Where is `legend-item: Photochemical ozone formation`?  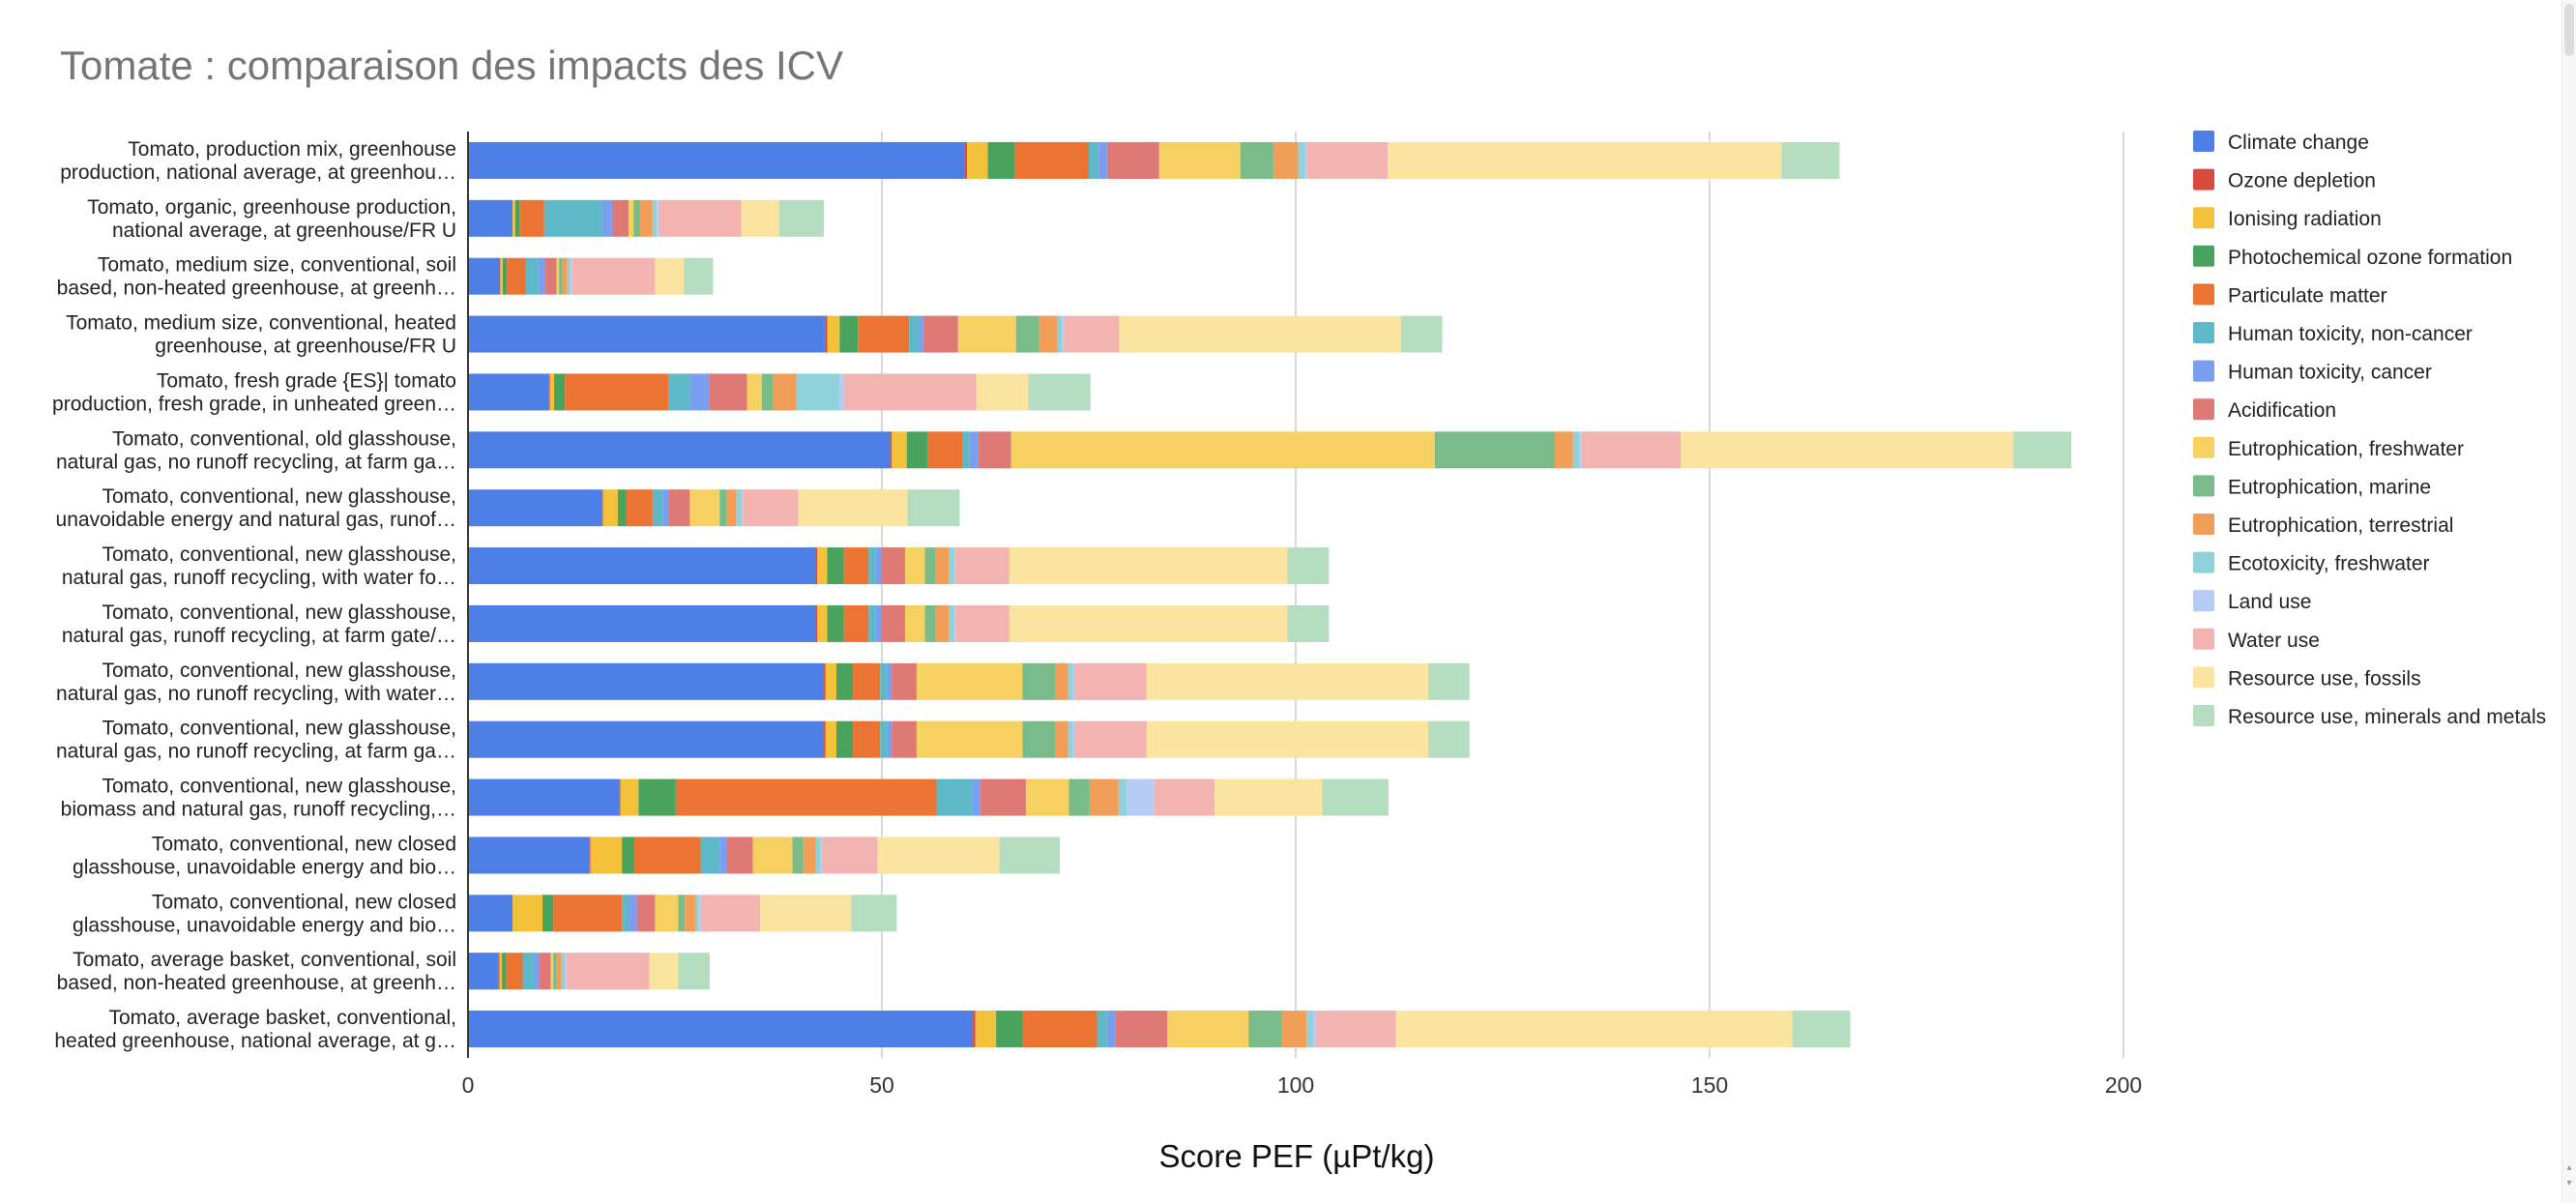
legend-item: Photochemical ozone formation is located at coordinates (2352, 257).